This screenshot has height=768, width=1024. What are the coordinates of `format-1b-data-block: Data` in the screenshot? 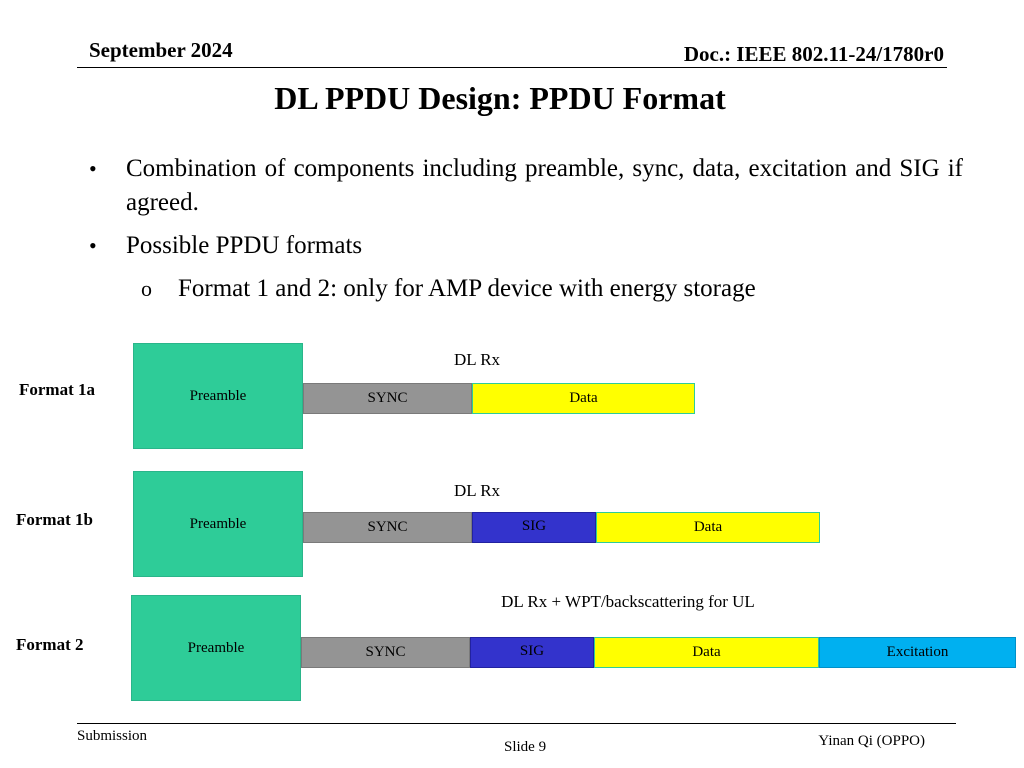 It's located at (708, 527).